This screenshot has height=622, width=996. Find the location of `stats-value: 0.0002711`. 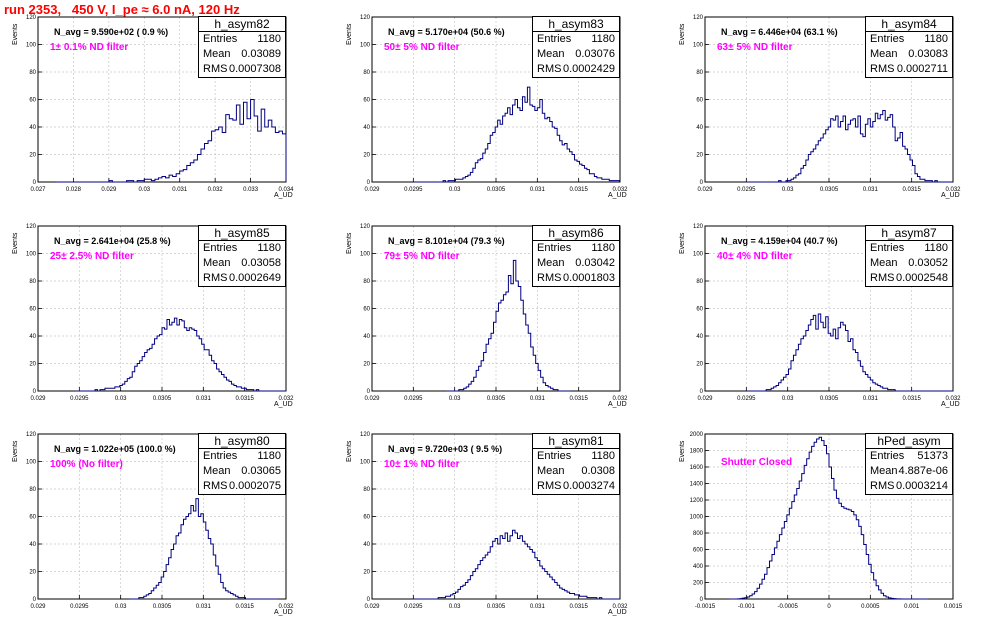

stats-value: 0.0002711 is located at coordinates (922, 69).